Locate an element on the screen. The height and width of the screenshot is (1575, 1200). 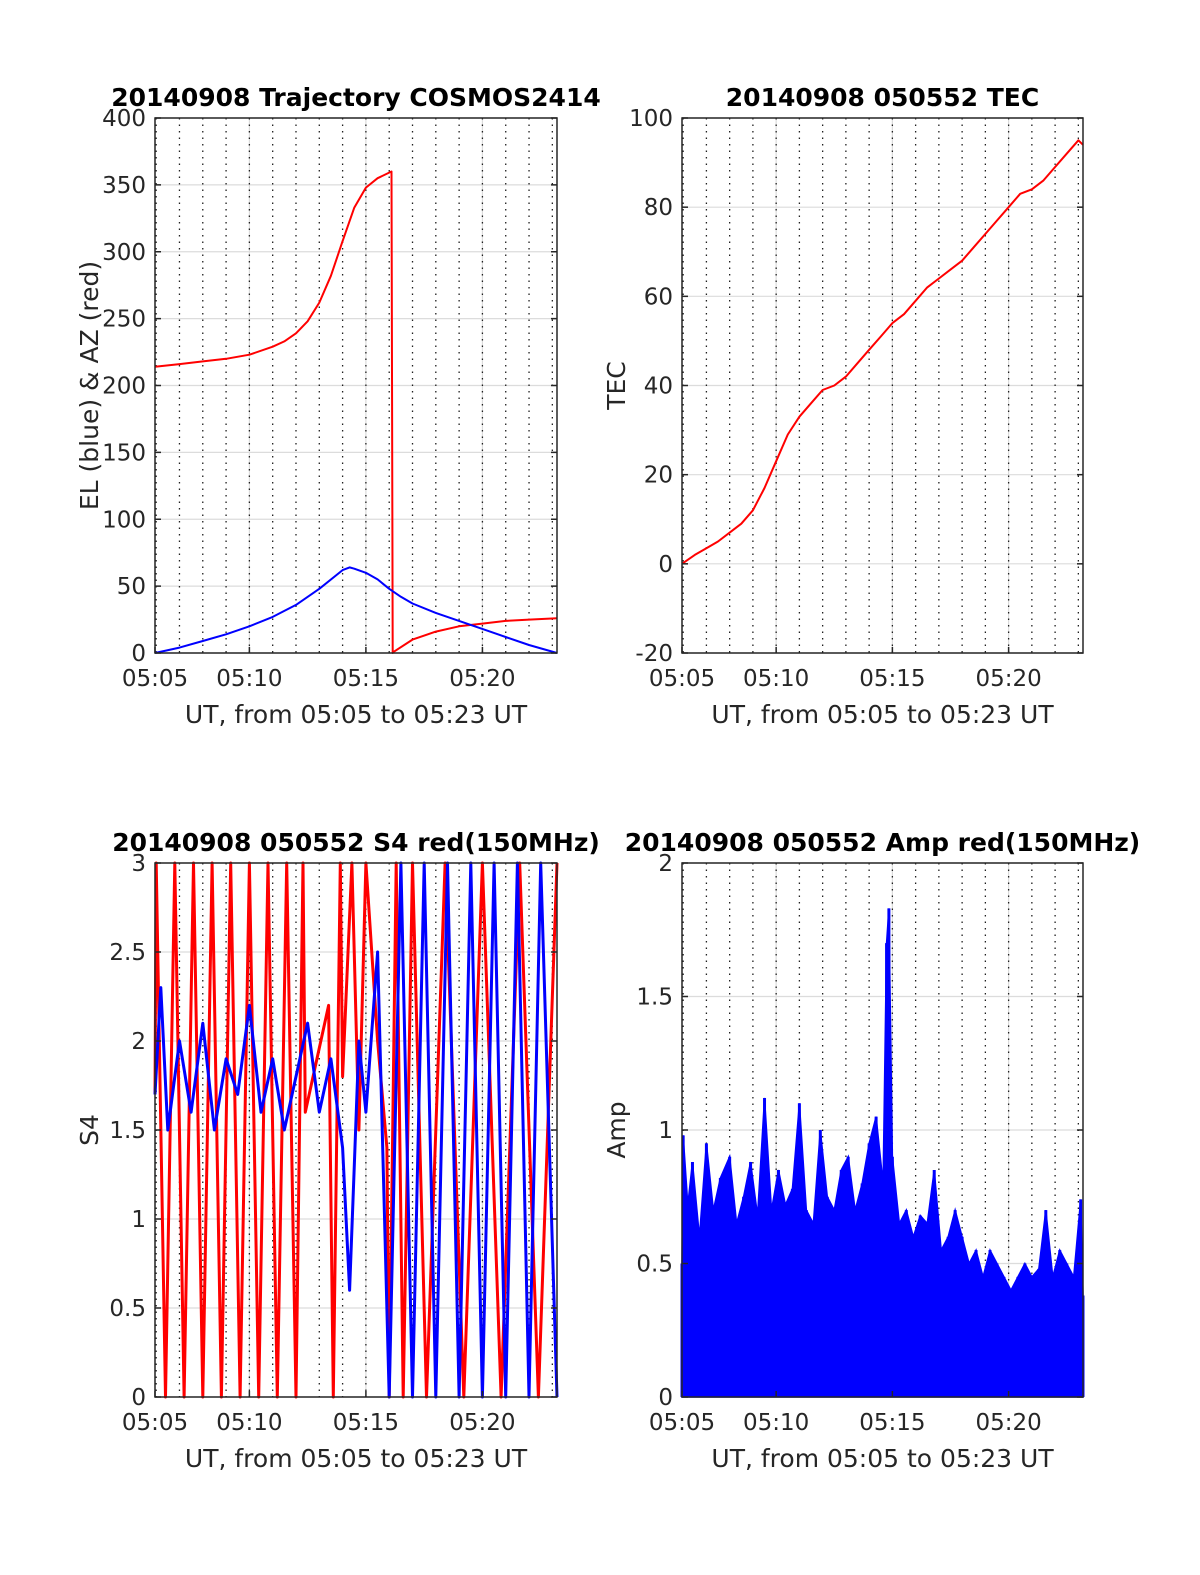
y-tick-label: 400 is located at coordinates (124, 119).